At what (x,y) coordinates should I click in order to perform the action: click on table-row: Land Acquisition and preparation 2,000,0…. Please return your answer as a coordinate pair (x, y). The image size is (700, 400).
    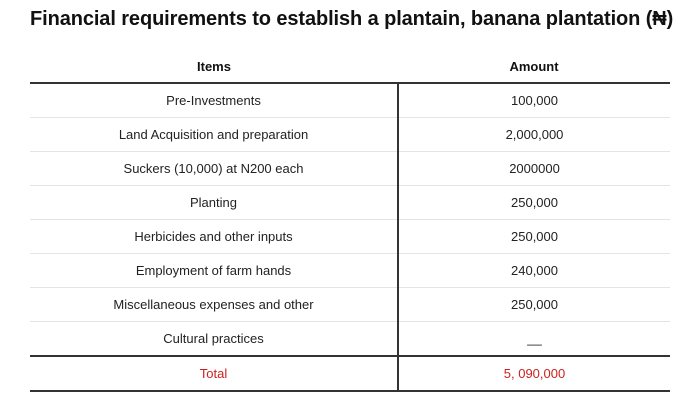
    Looking at the image, I should click on (350, 134).